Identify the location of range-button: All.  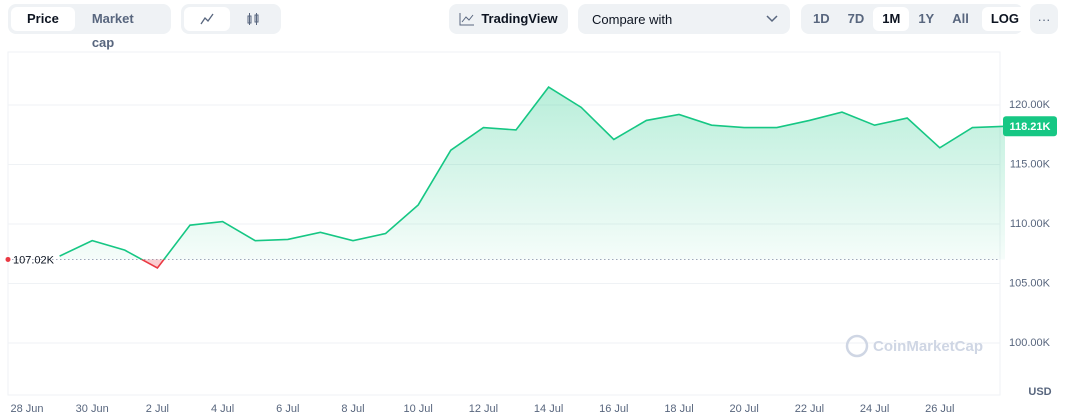
(960, 18).